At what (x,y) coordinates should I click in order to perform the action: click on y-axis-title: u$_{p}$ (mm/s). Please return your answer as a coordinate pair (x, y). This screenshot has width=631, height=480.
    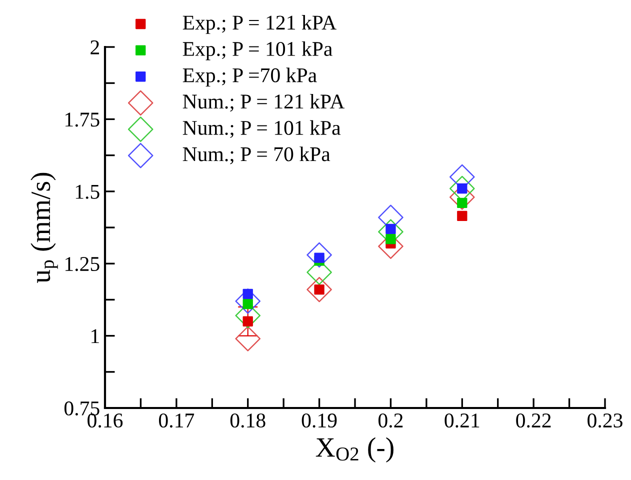
    Looking at the image, I should click on (44, 227).